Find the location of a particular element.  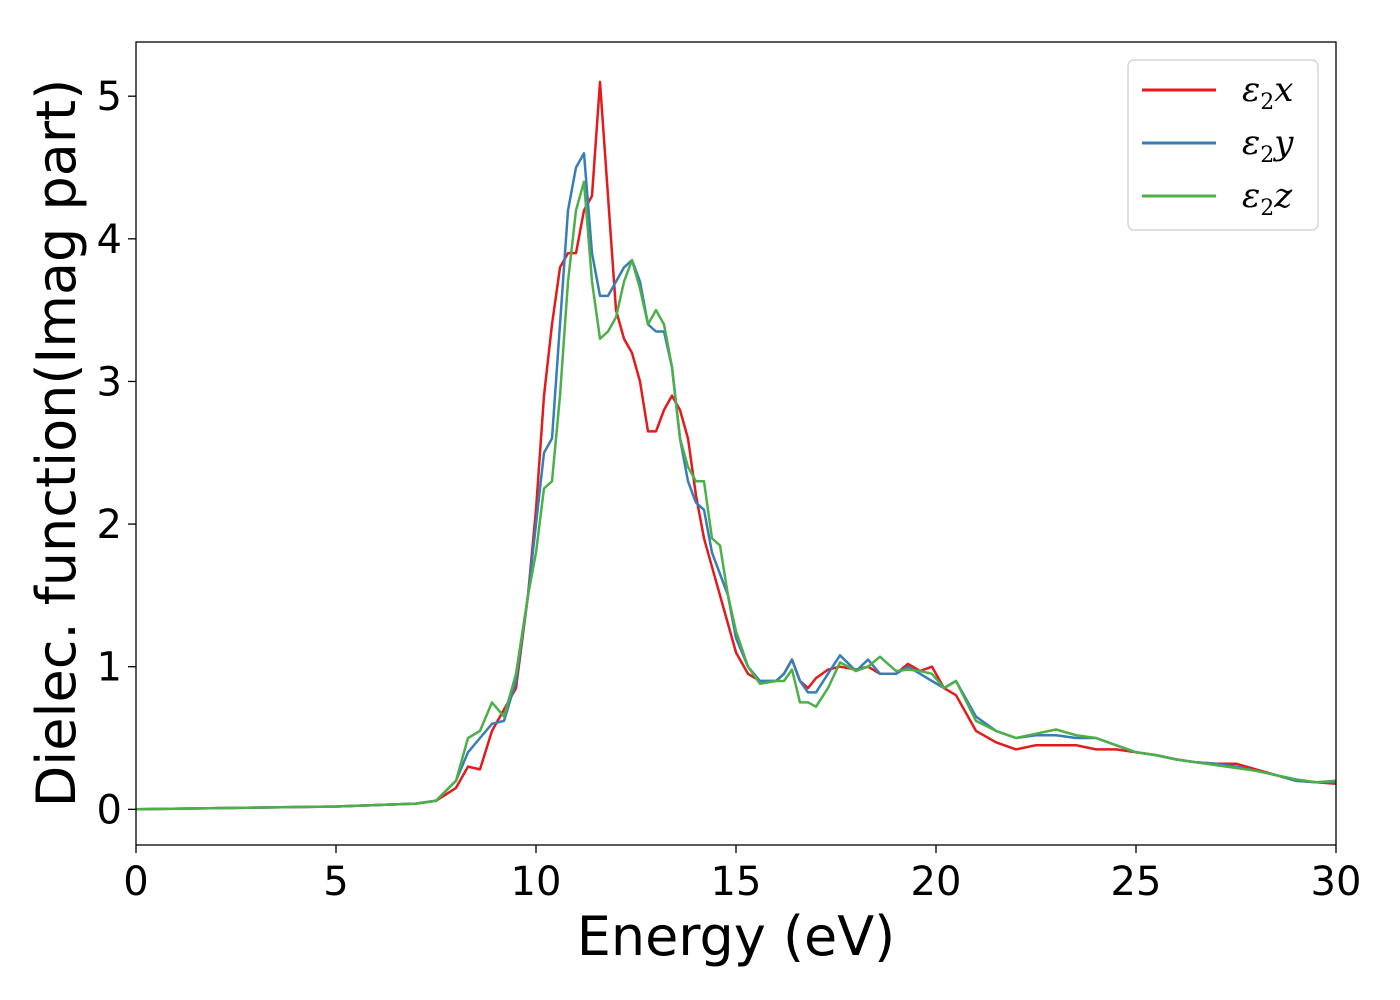

legend-frame is located at coordinates (1223, 145).